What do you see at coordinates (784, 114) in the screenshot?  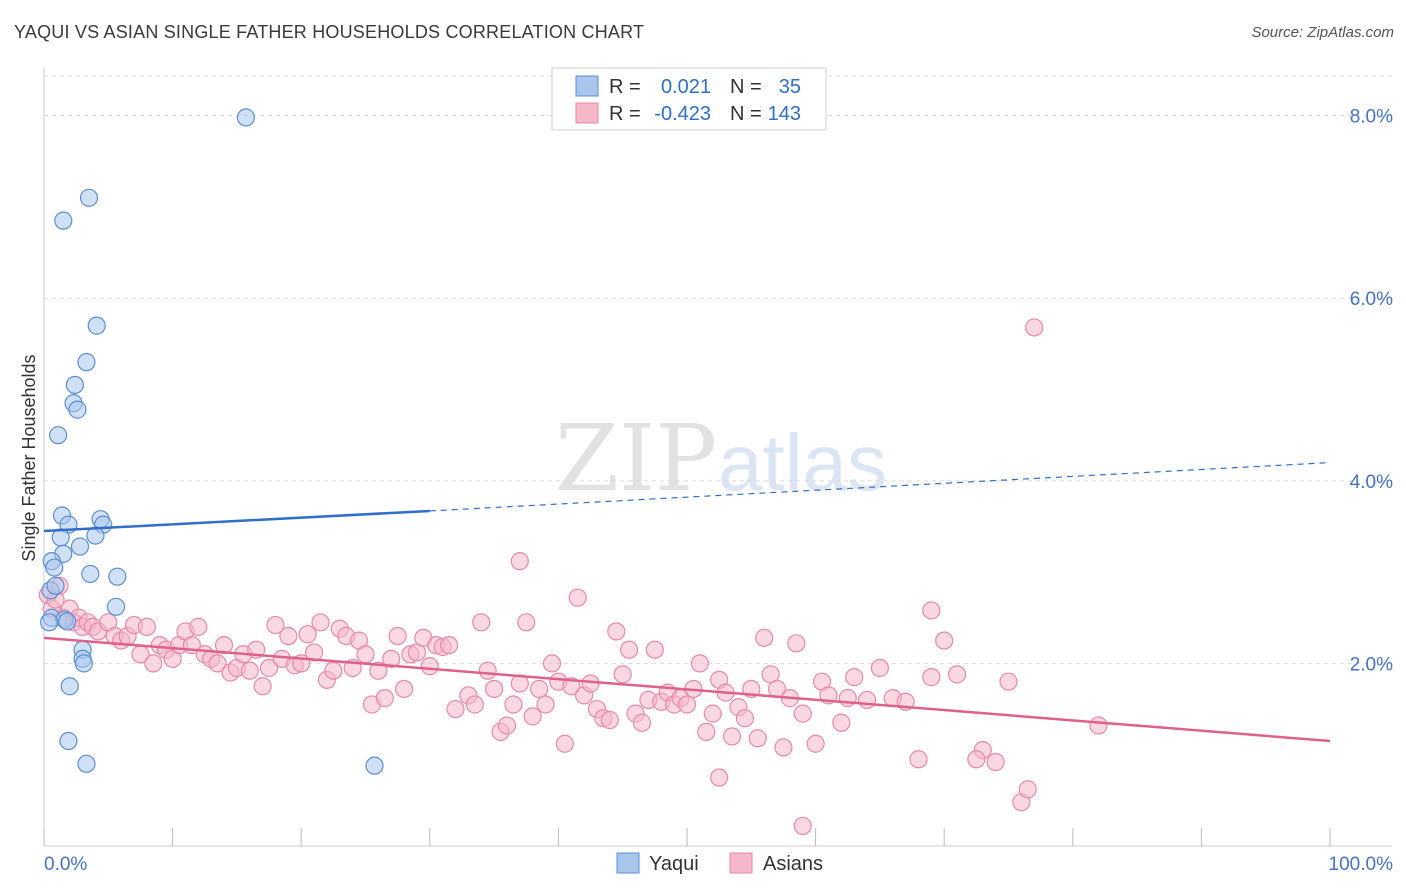 I see `legend-n-value-asians: 143` at bounding box center [784, 114].